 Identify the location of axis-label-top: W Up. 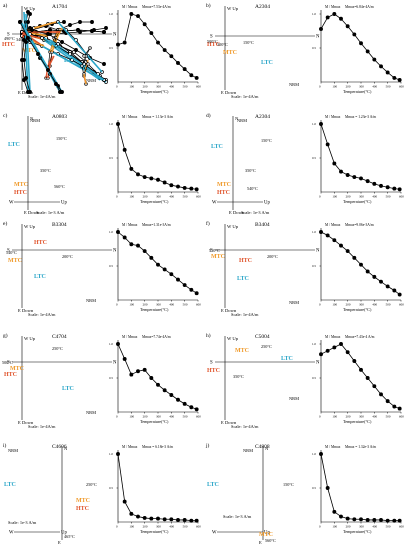
(30, 338).